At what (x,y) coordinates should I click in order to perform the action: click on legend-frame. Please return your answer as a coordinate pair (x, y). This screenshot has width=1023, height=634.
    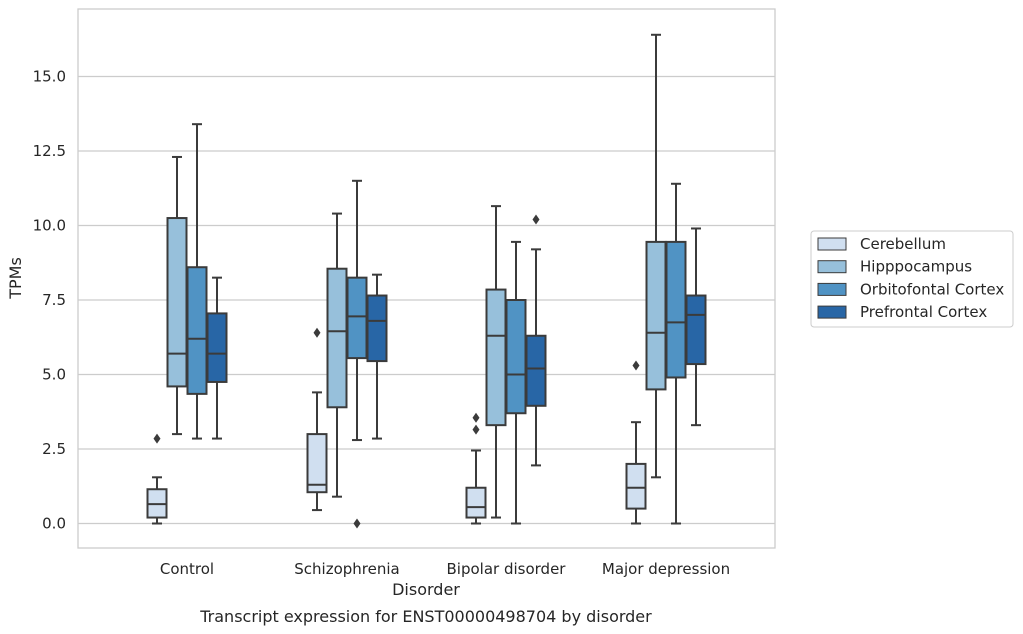
    Looking at the image, I should click on (912, 279).